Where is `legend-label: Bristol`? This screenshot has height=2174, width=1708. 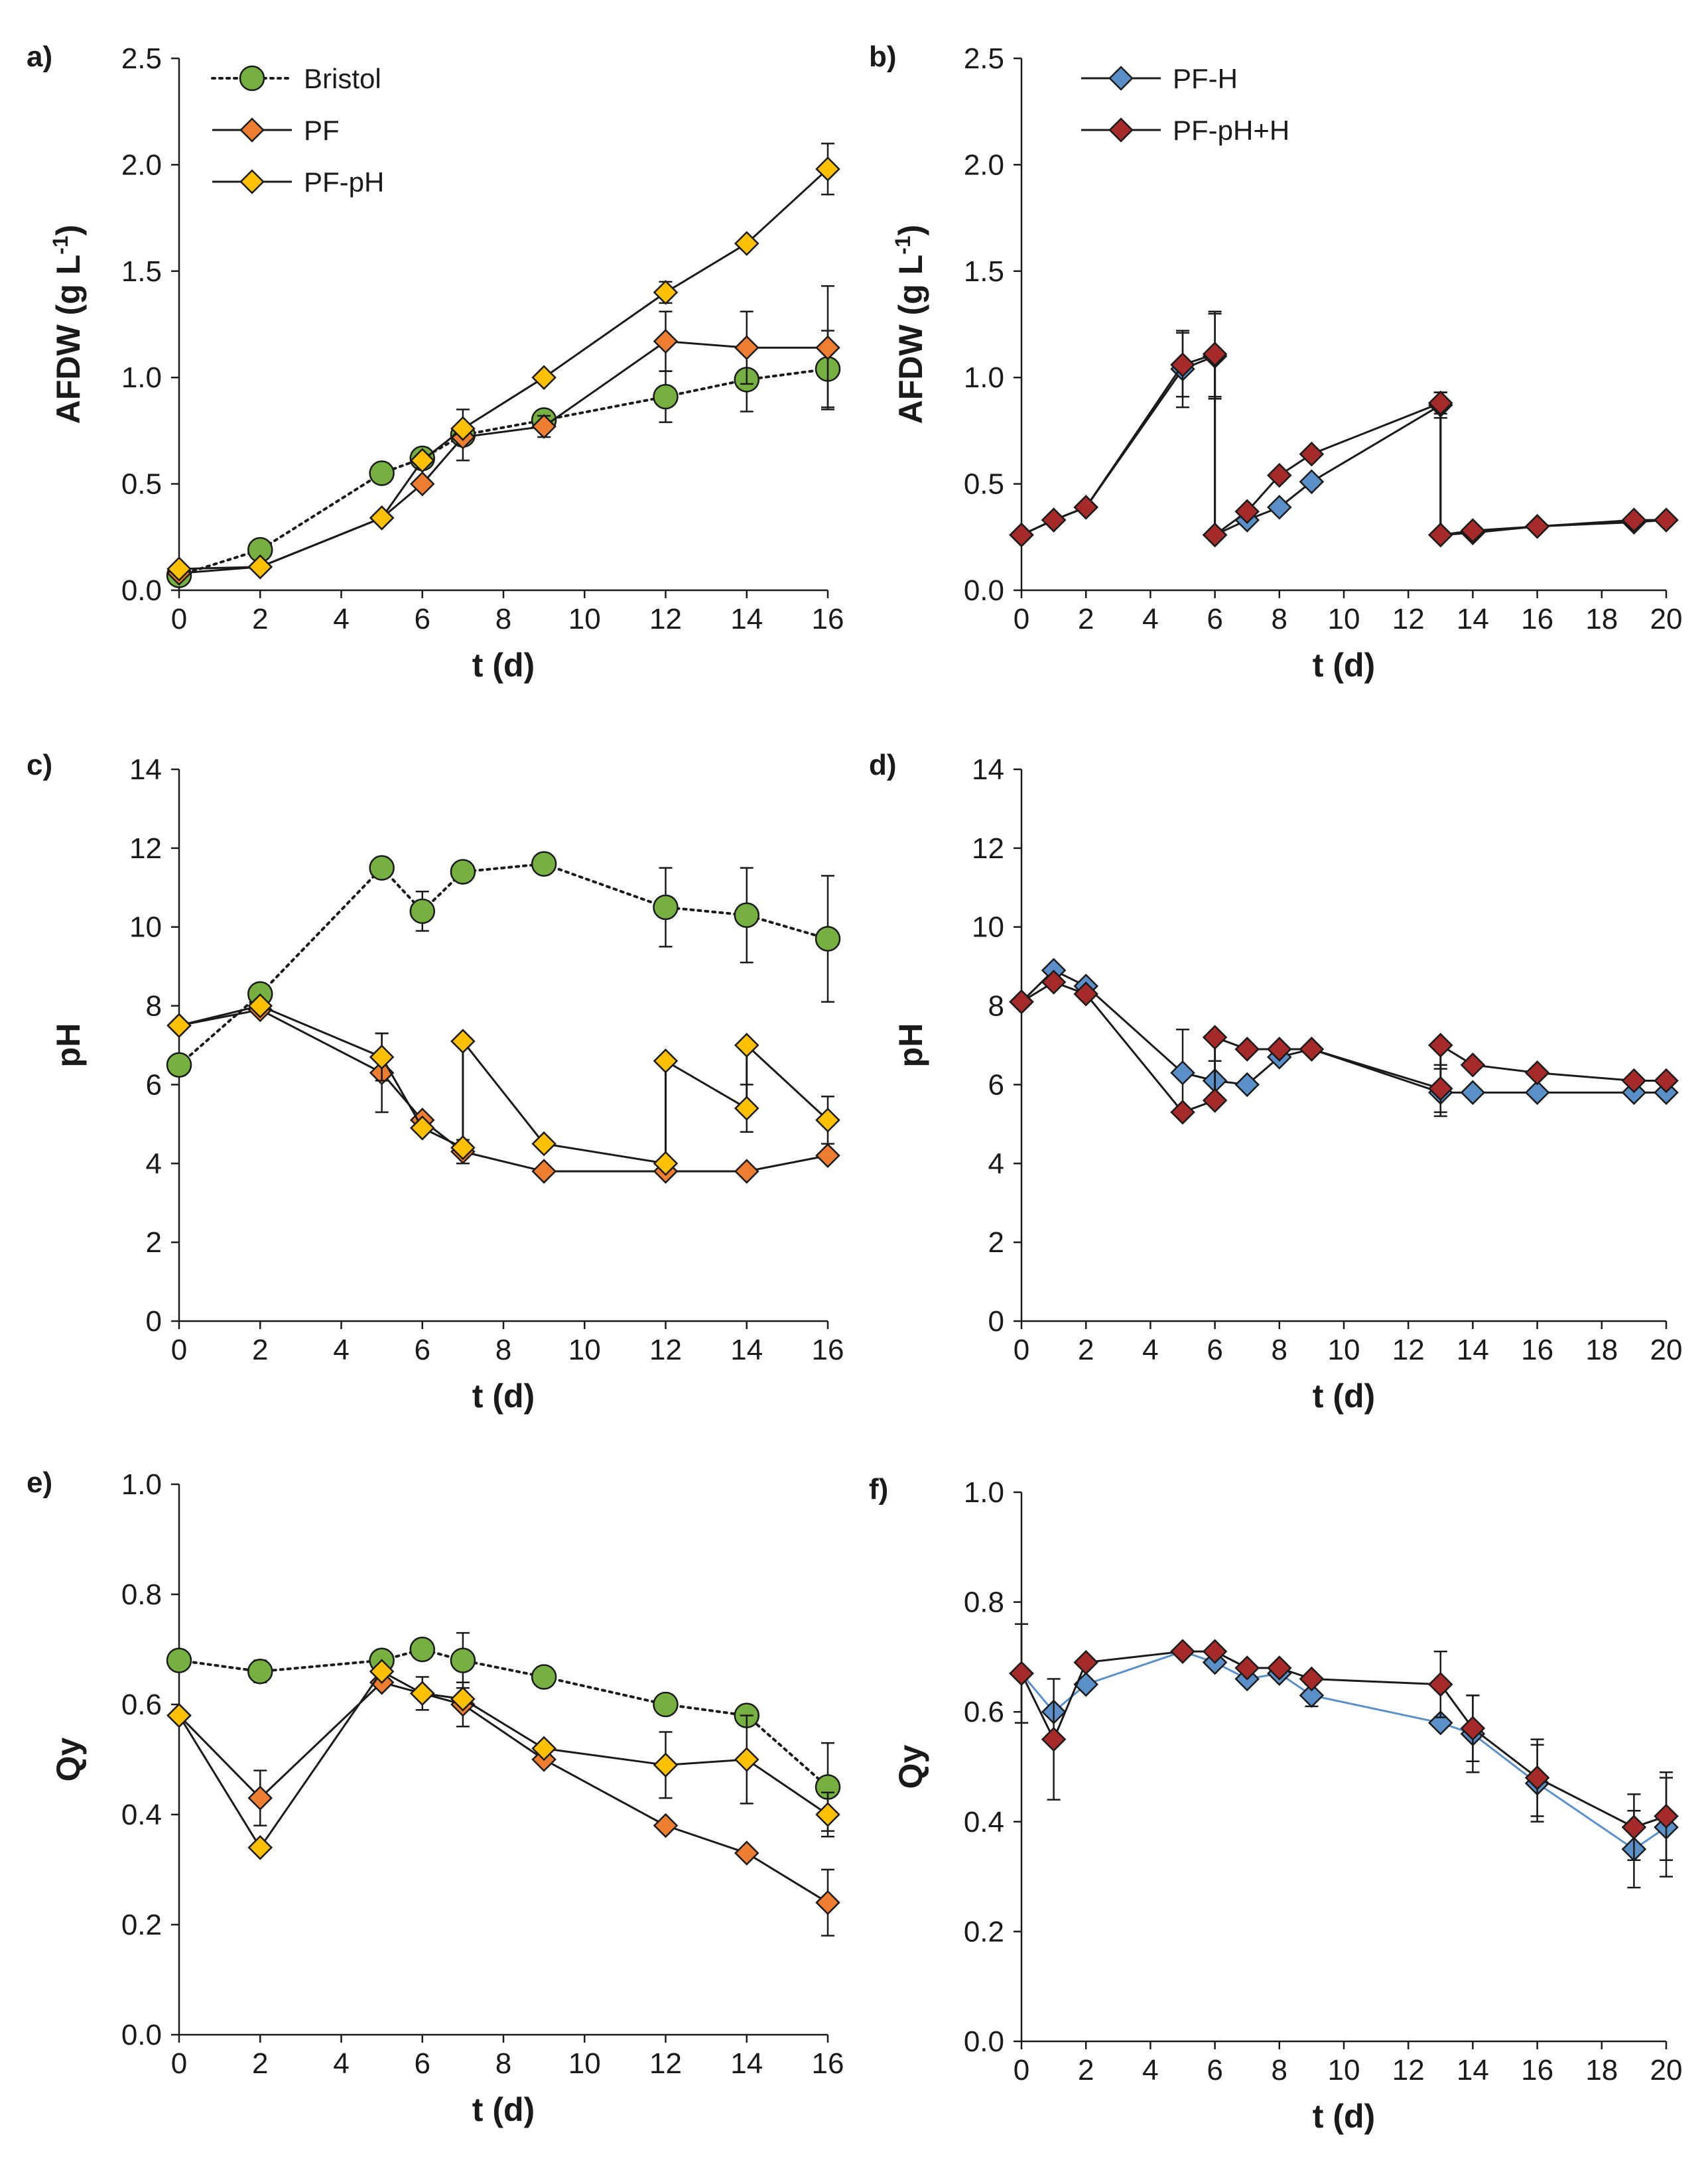 legend-label: Bristol is located at coordinates (342, 78).